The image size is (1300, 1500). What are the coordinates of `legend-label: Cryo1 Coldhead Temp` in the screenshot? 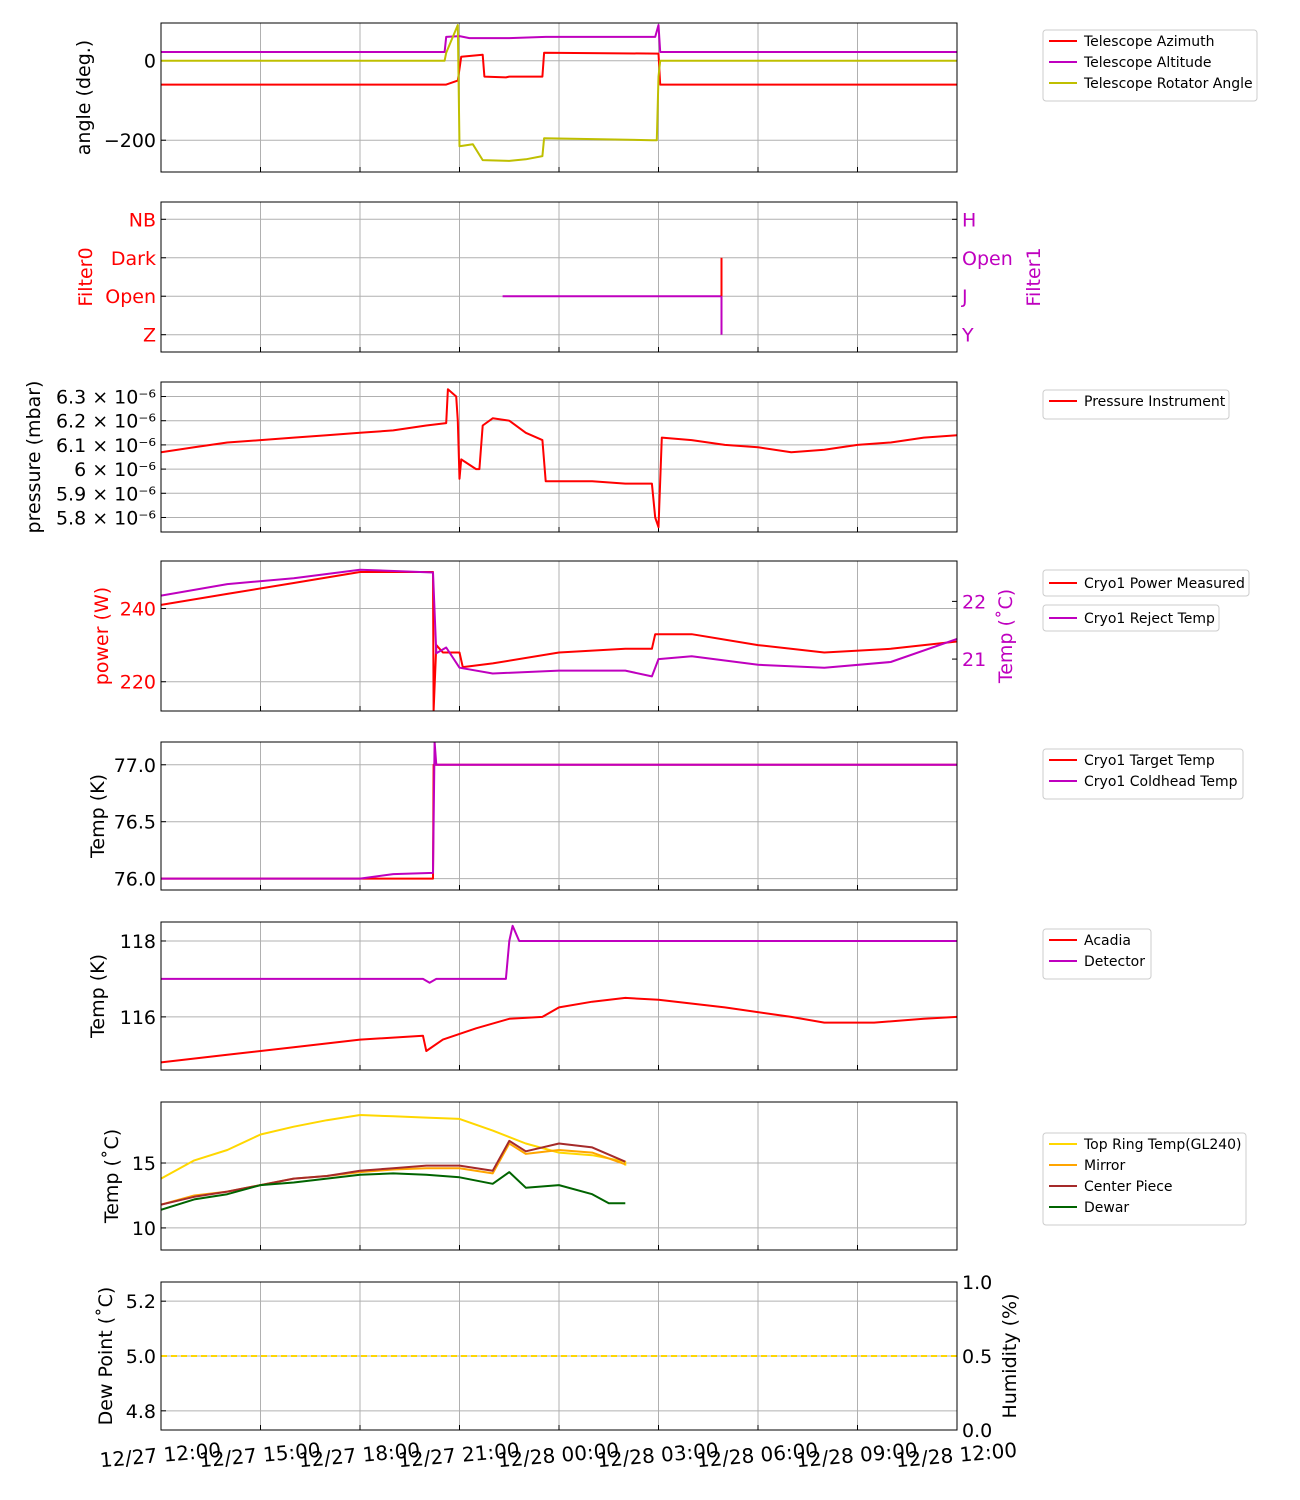 It's located at (1161, 782).